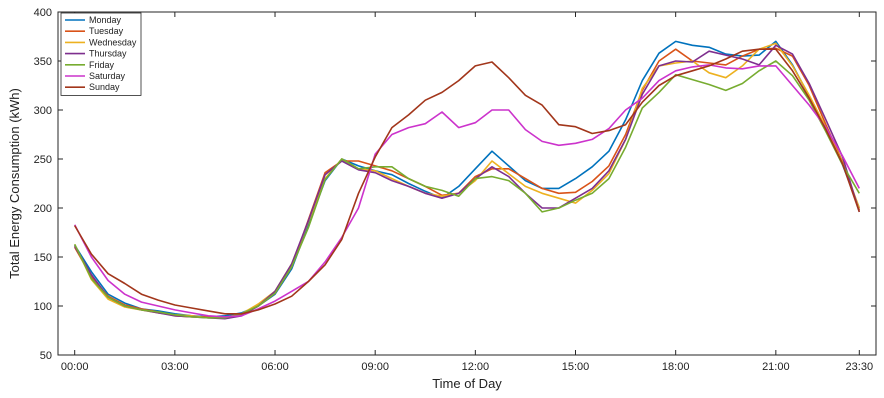  What do you see at coordinates (43, 111) in the screenshot?
I see `y-tick-label: 300` at bounding box center [43, 111].